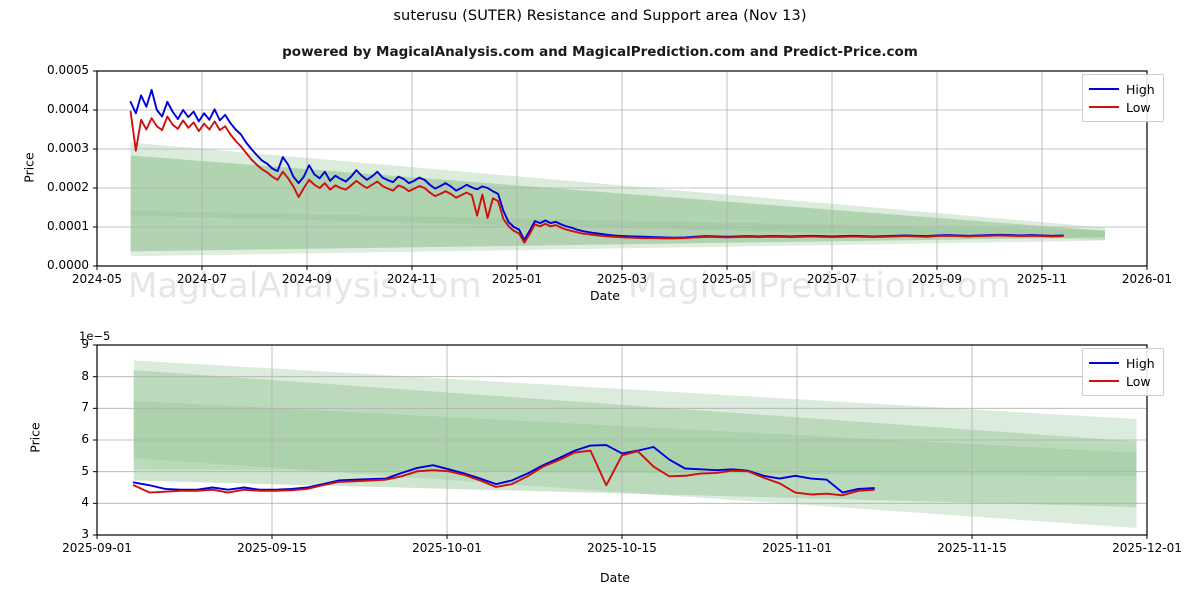  I want to click on series-line-high, so click(503, 469).